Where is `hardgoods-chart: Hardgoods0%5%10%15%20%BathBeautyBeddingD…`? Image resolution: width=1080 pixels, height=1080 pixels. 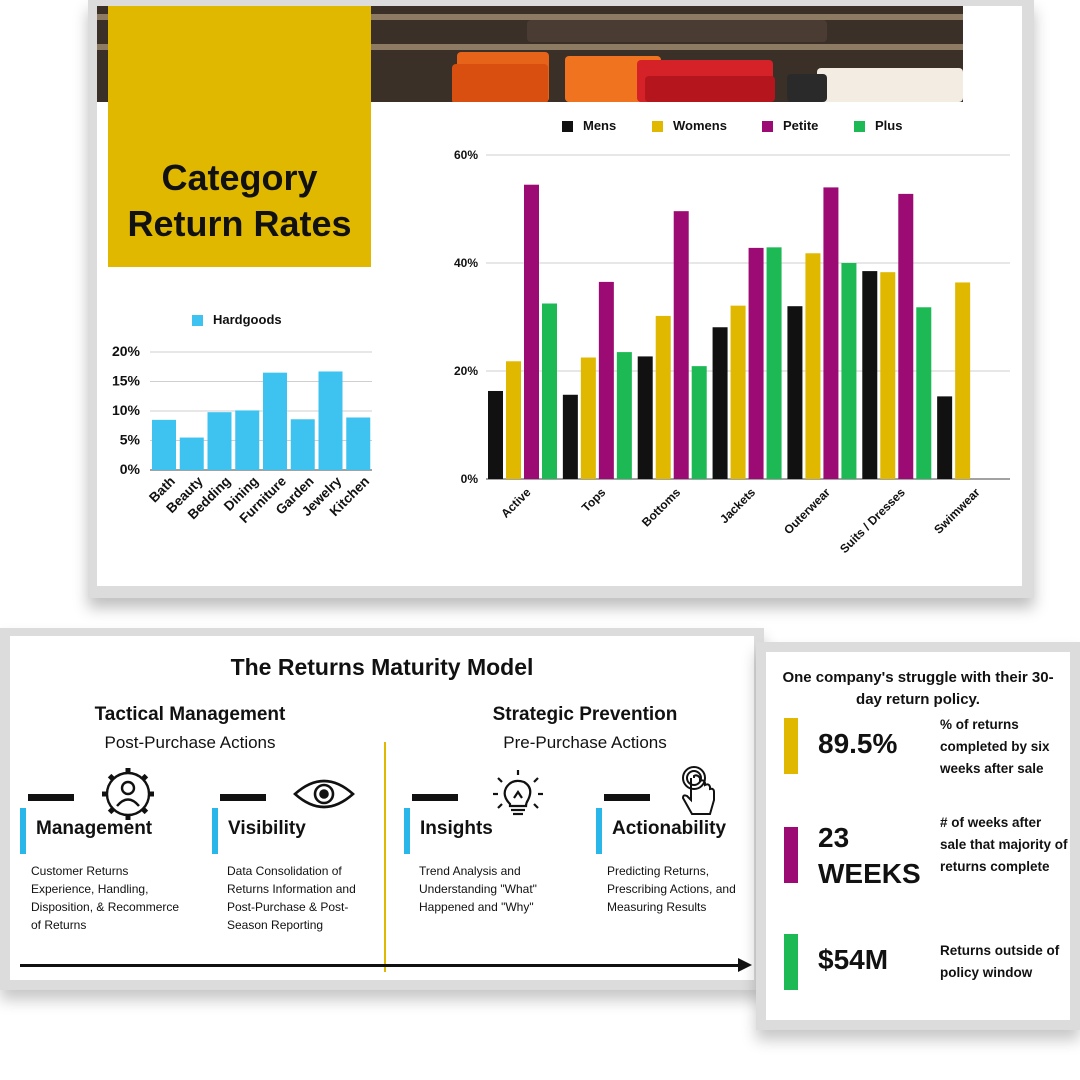
hardgoods-chart: Hardgoods0%5%10%15%20%BathBeautyBeddingD… is located at coordinates (242, 419).